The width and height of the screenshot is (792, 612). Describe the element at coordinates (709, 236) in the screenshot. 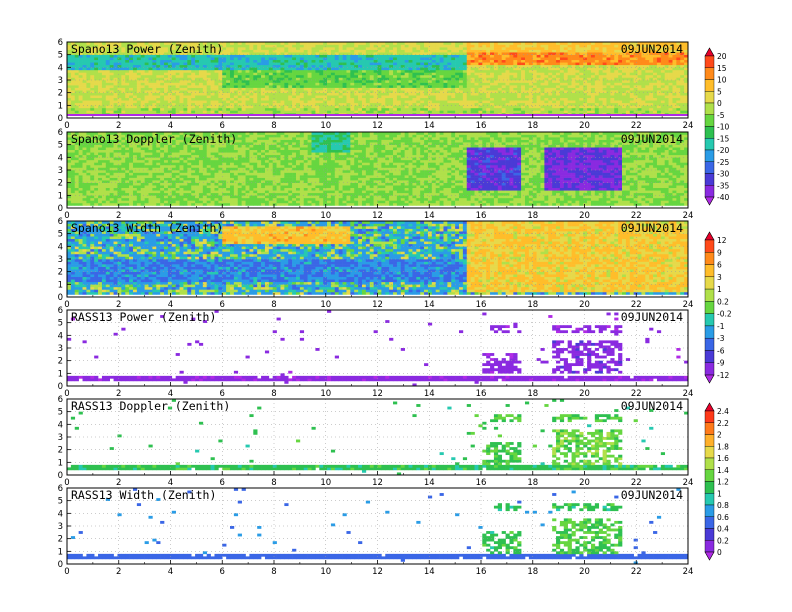

I see `colorbar-arrow-top` at that location.